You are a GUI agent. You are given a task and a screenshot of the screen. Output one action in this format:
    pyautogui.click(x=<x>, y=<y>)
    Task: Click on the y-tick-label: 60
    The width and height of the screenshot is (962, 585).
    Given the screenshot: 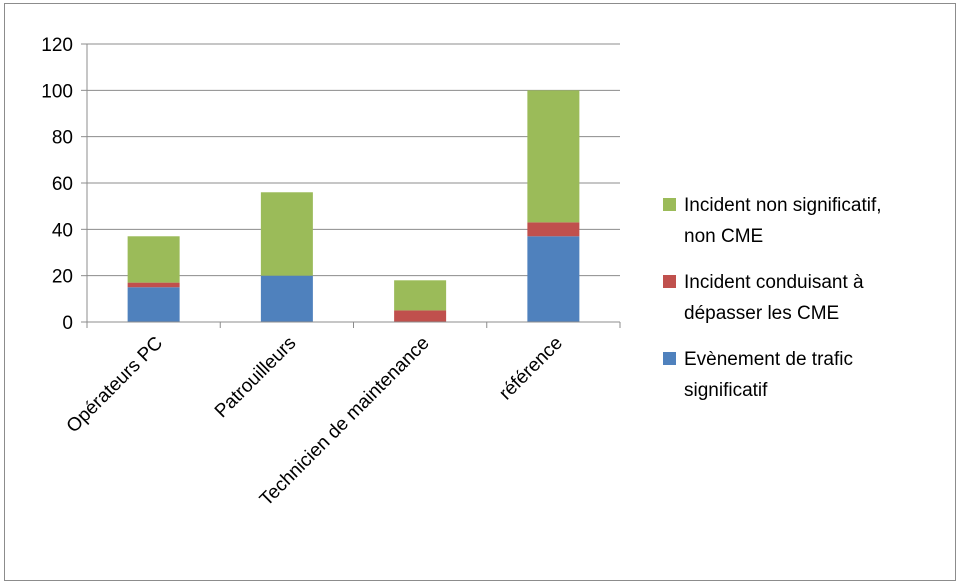 What is the action you would take?
    pyautogui.click(x=62, y=184)
    